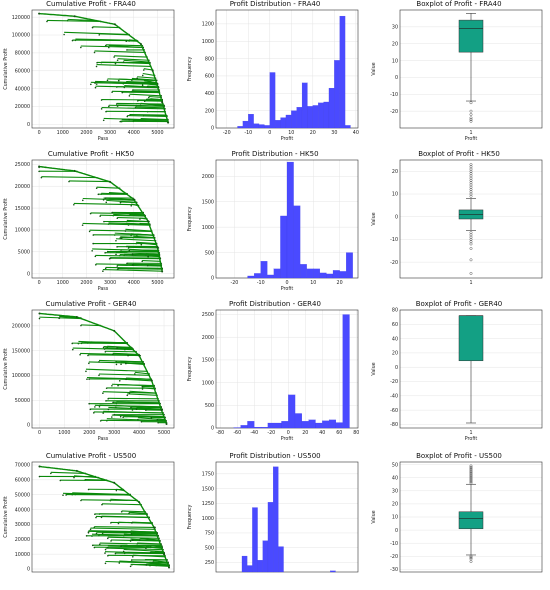 The height and width of the screenshot is (590, 550). What do you see at coordinates (110, 133) in the screenshot?
I see `x-tick-label: 3000` at bounding box center [110, 133].